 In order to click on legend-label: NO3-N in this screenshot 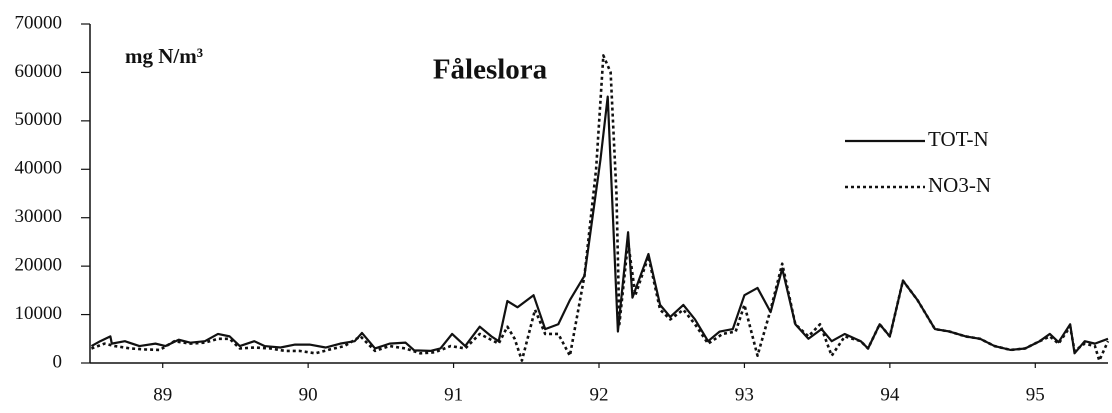, I will do `click(959, 185)`.